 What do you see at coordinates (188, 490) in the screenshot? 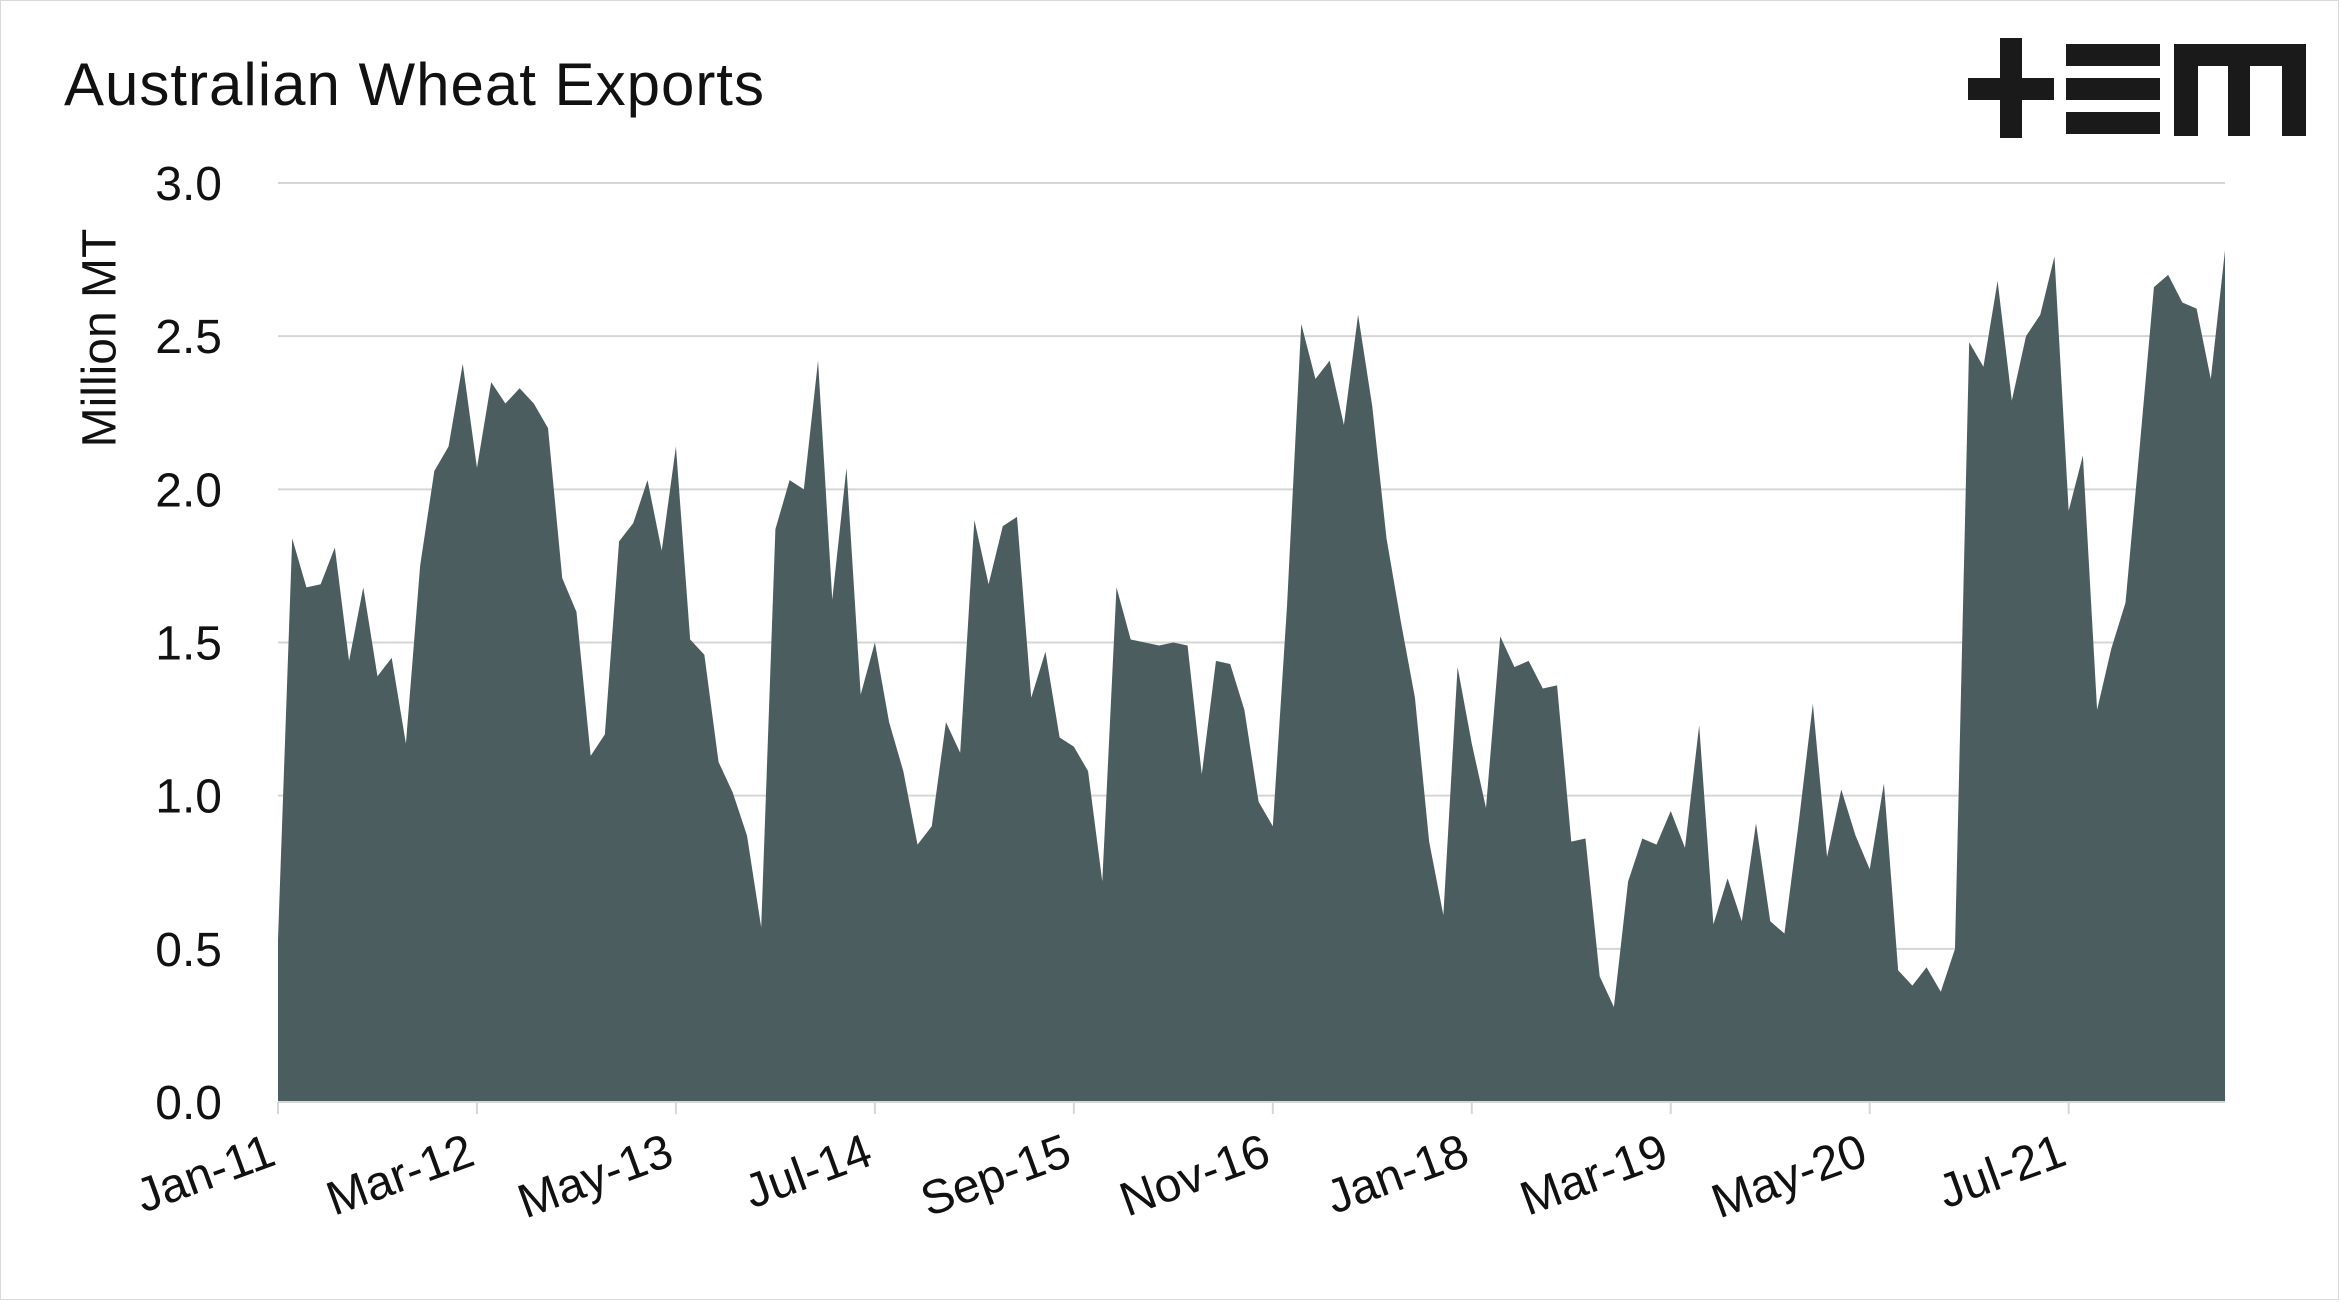
I see `y-tick-label: 2.0` at bounding box center [188, 490].